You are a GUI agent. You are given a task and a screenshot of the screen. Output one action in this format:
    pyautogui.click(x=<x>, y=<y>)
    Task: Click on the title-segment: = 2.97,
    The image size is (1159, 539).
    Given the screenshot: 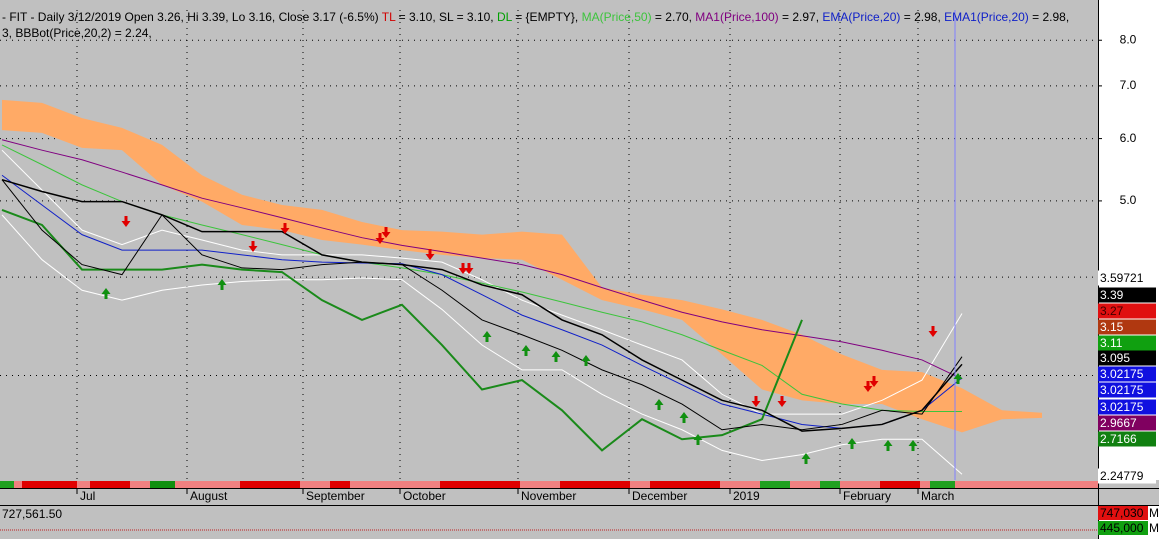 What is the action you would take?
    pyautogui.click(x=801, y=17)
    